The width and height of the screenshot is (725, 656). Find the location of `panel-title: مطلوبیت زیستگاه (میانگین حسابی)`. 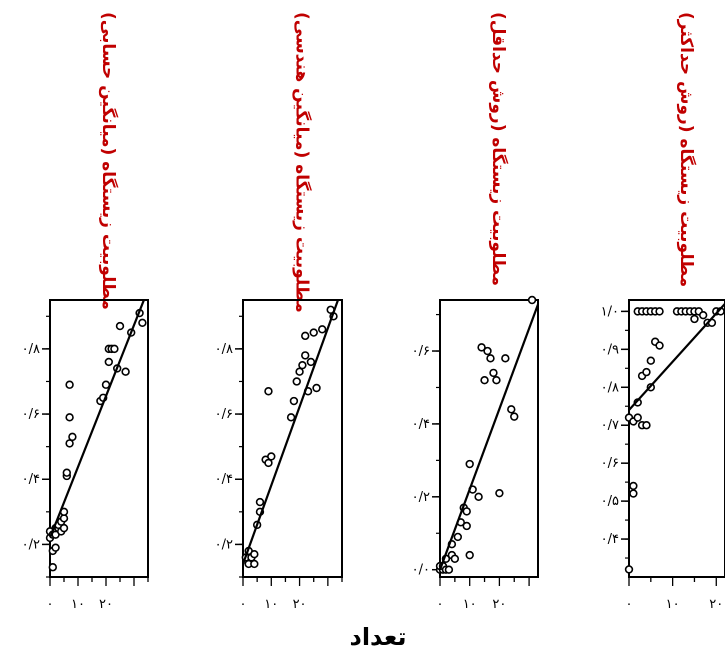

panel-title: مطلوبیت زیستگاه (میانگین حسابی) is located at coordinates (108, 161).